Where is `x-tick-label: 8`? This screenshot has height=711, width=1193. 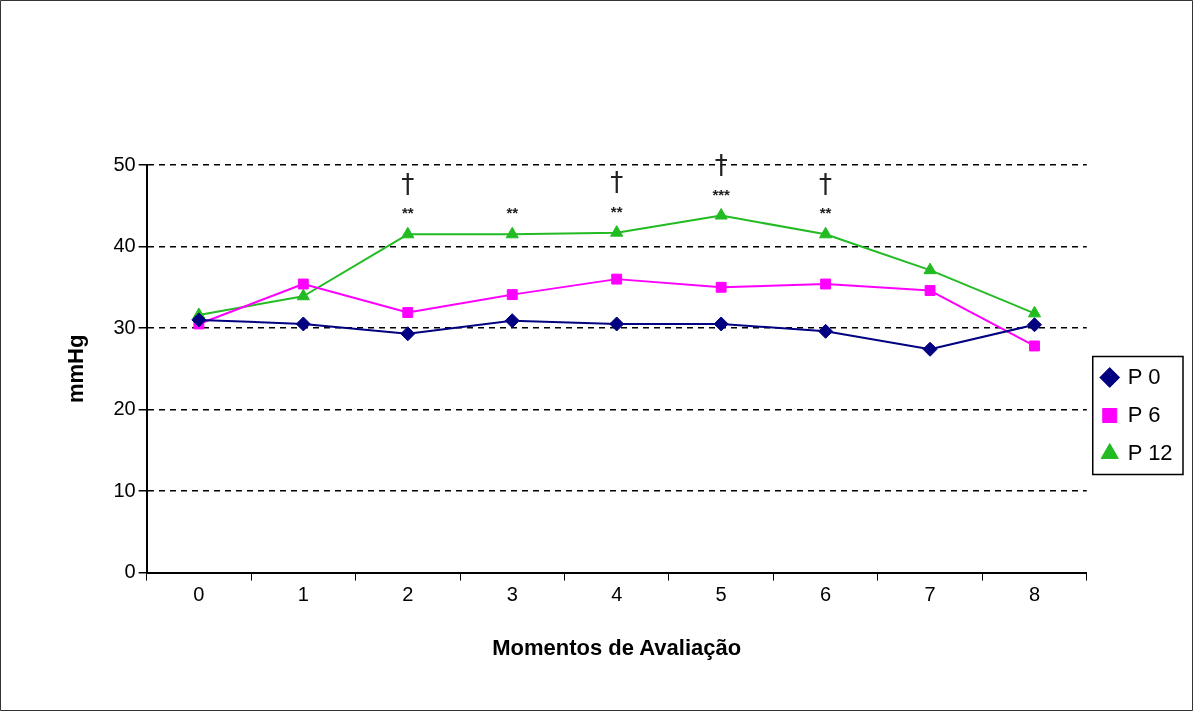
x-tick-label: 8 is located at coordinates (1034, 594).